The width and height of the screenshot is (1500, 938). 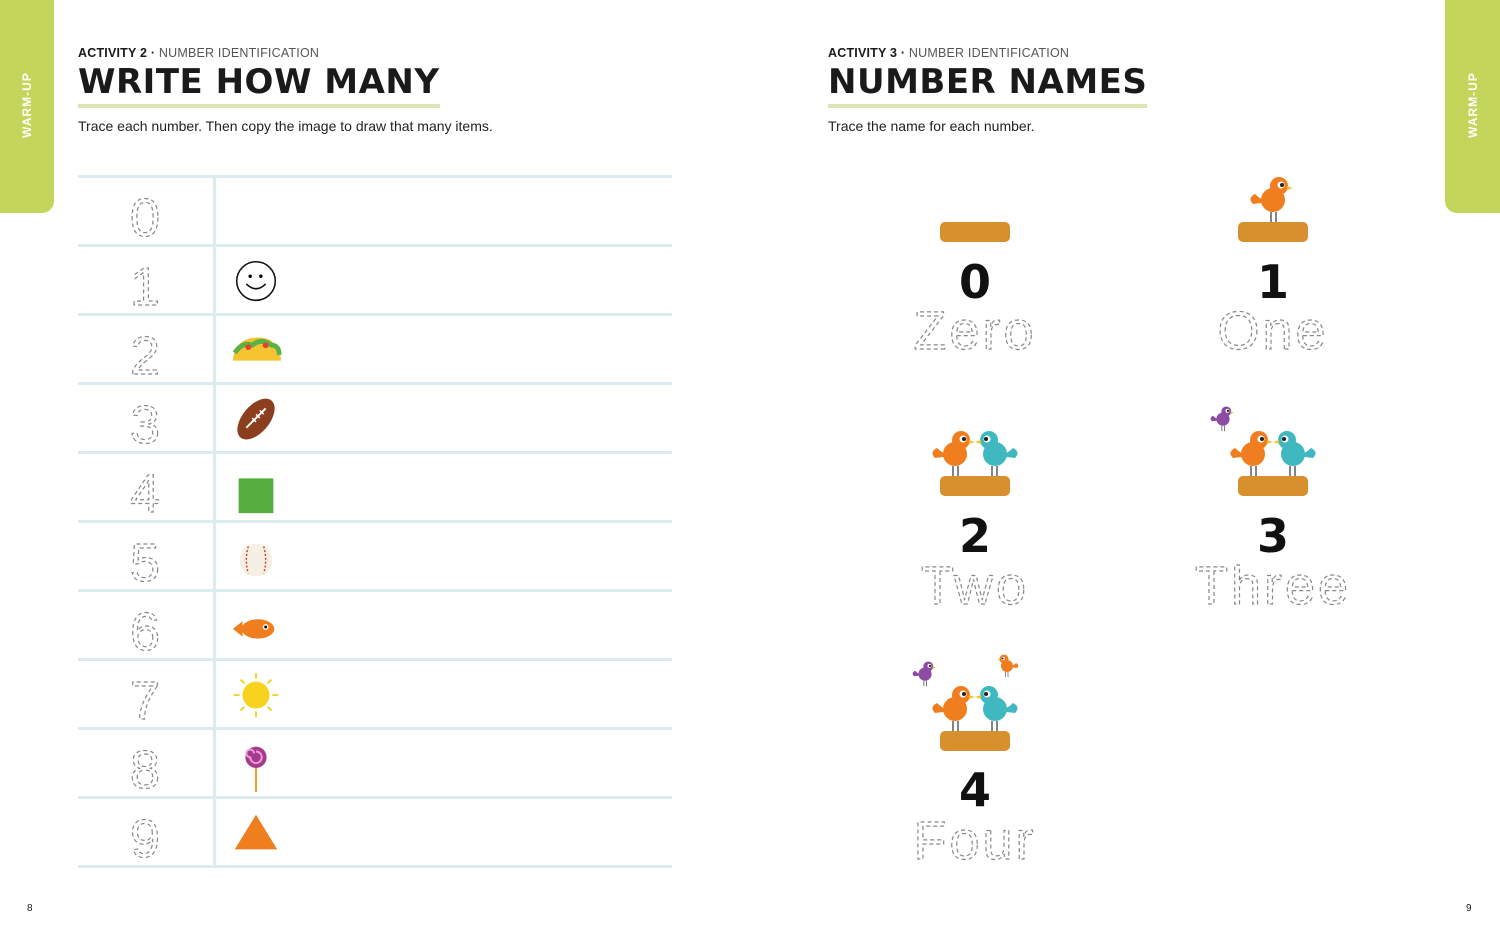 I want to click on table-row: 2, so click(x=375, y=350).